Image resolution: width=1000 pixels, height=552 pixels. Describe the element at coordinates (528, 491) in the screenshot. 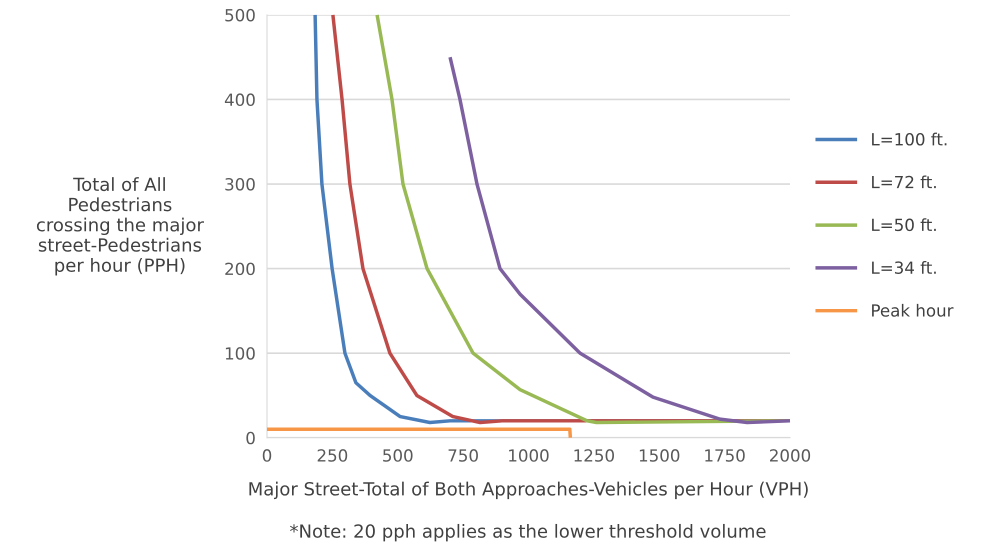

I see `x-axis-title: Major Street-Total of Both Approaches-Vehicles per Hour (VPH)` at that location.